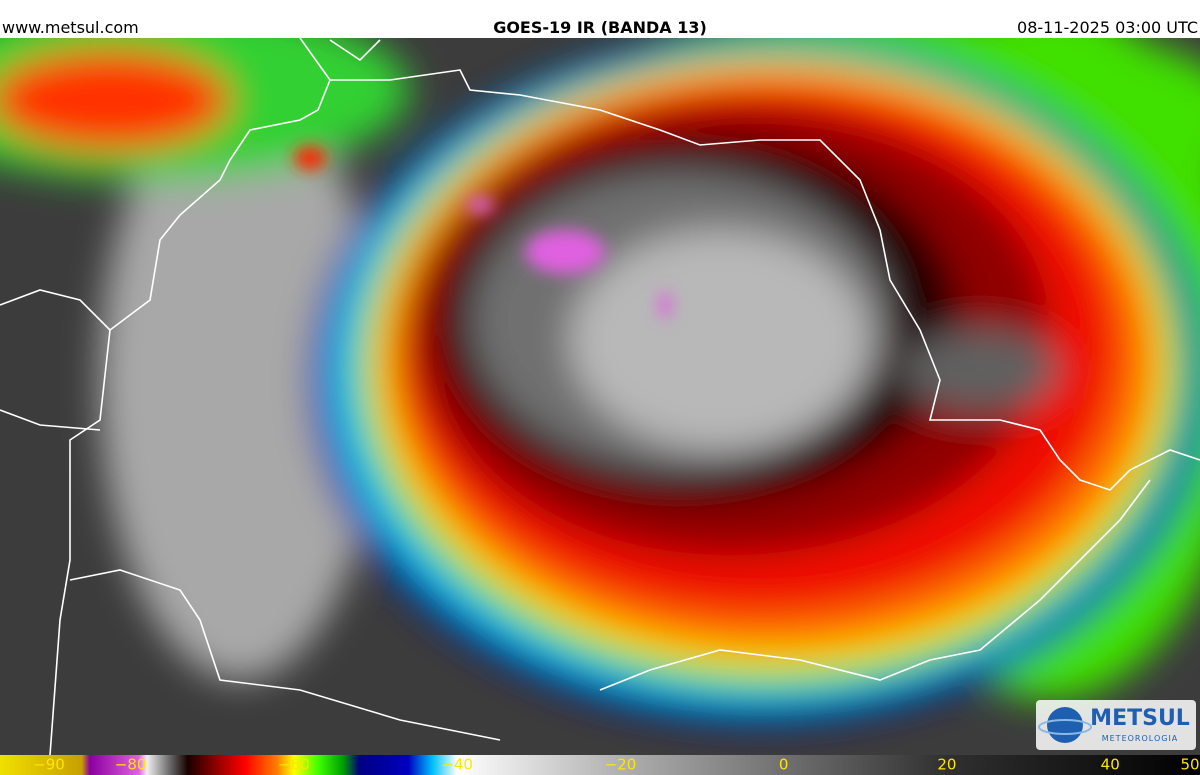 The width and height of the screenshot is (1200, 775). I want to click on colorbar-tick-label: −40, so click(457, 765).